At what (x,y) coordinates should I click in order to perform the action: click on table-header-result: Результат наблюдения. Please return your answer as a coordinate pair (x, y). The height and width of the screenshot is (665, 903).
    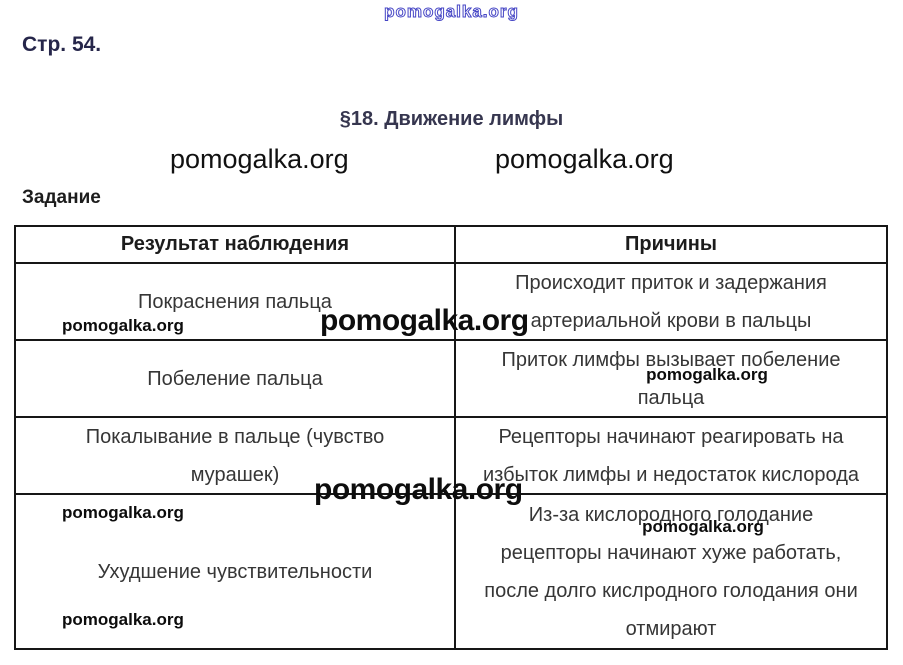
    Looking at the image, I should click on (236, 245).